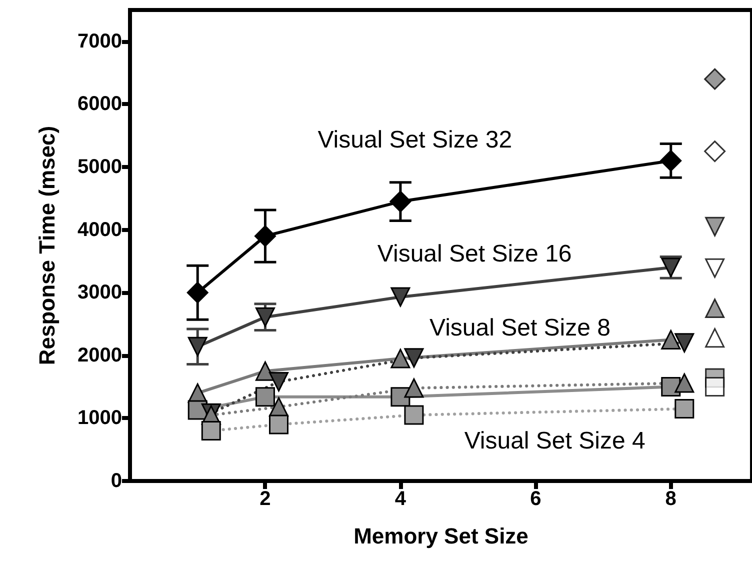  What do you see at coordinates (555, 440) in the screenshot?
I see `annotation: Visual Set Size 4` at bounding box center [555, 440].